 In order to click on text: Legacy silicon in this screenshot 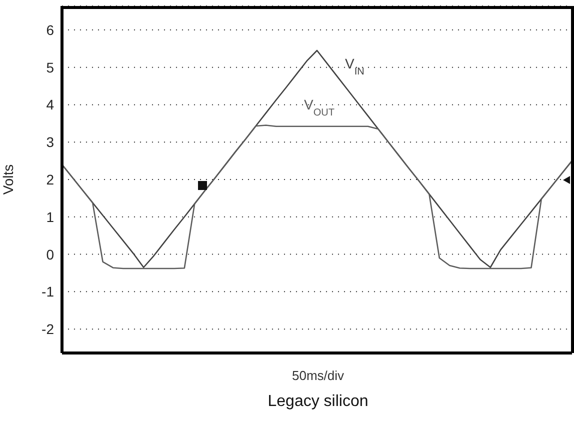, I will do `click(318, 402)`.